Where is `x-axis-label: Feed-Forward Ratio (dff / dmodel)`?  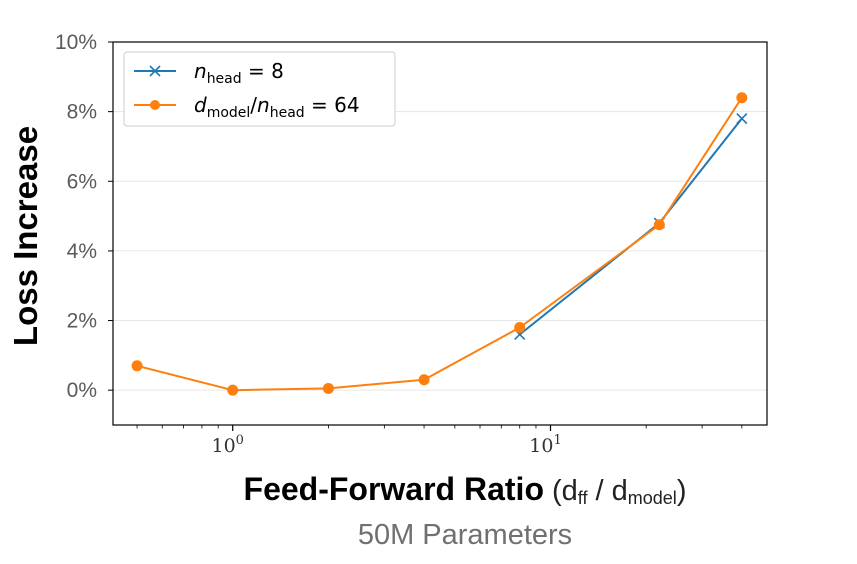
x-axis-label: Feed-Forward Ratio (dff / dmodel) is located at coordinates (465, 489).